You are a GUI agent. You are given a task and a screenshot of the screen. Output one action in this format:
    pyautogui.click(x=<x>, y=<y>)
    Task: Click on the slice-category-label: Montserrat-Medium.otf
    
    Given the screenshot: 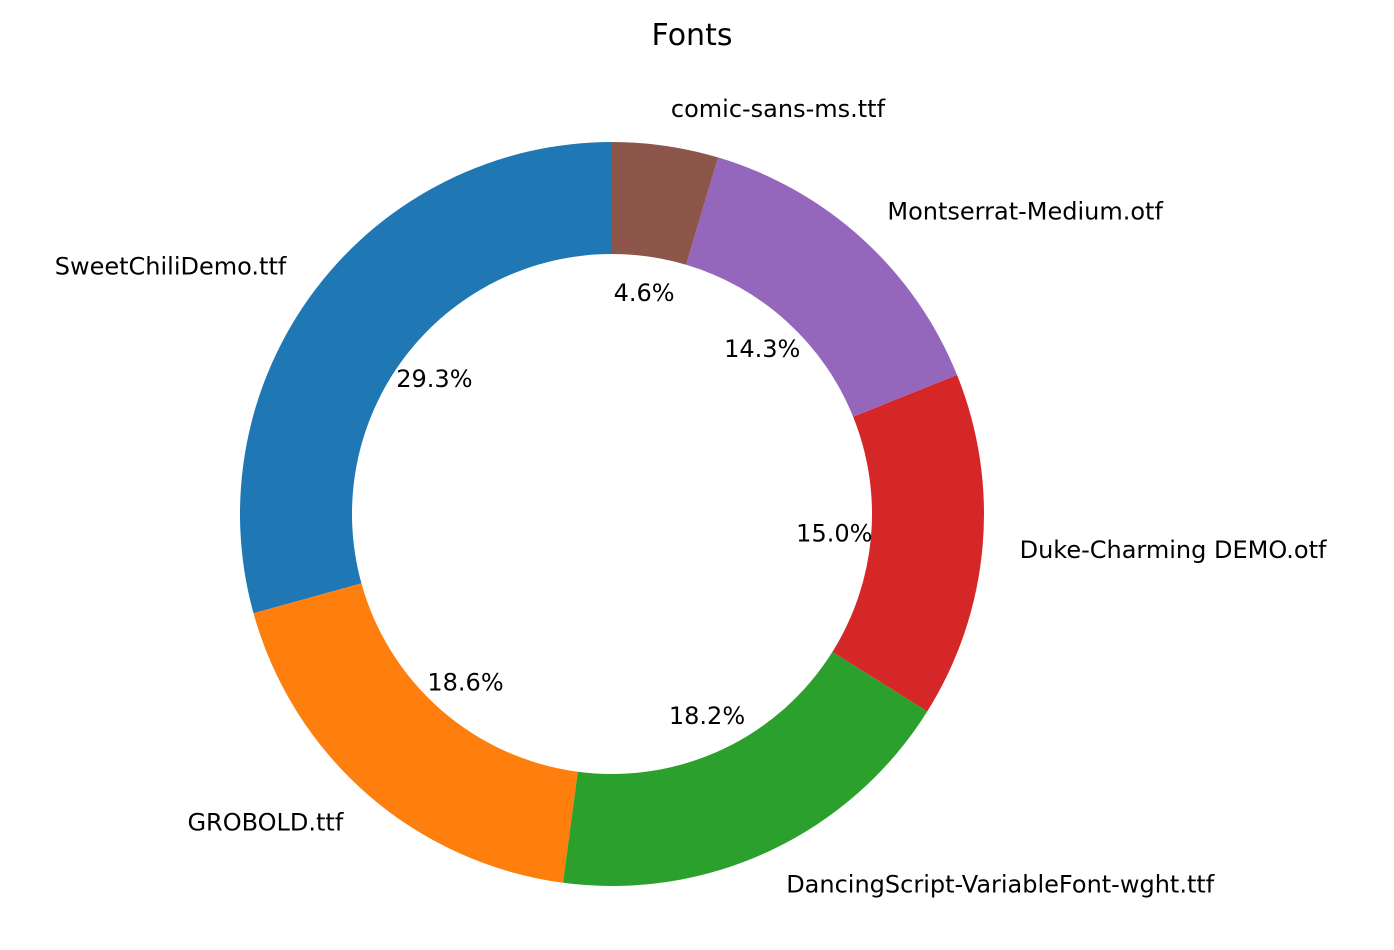 What is the action you would take?
    pyautogui.click(x=1025, y=211)
    